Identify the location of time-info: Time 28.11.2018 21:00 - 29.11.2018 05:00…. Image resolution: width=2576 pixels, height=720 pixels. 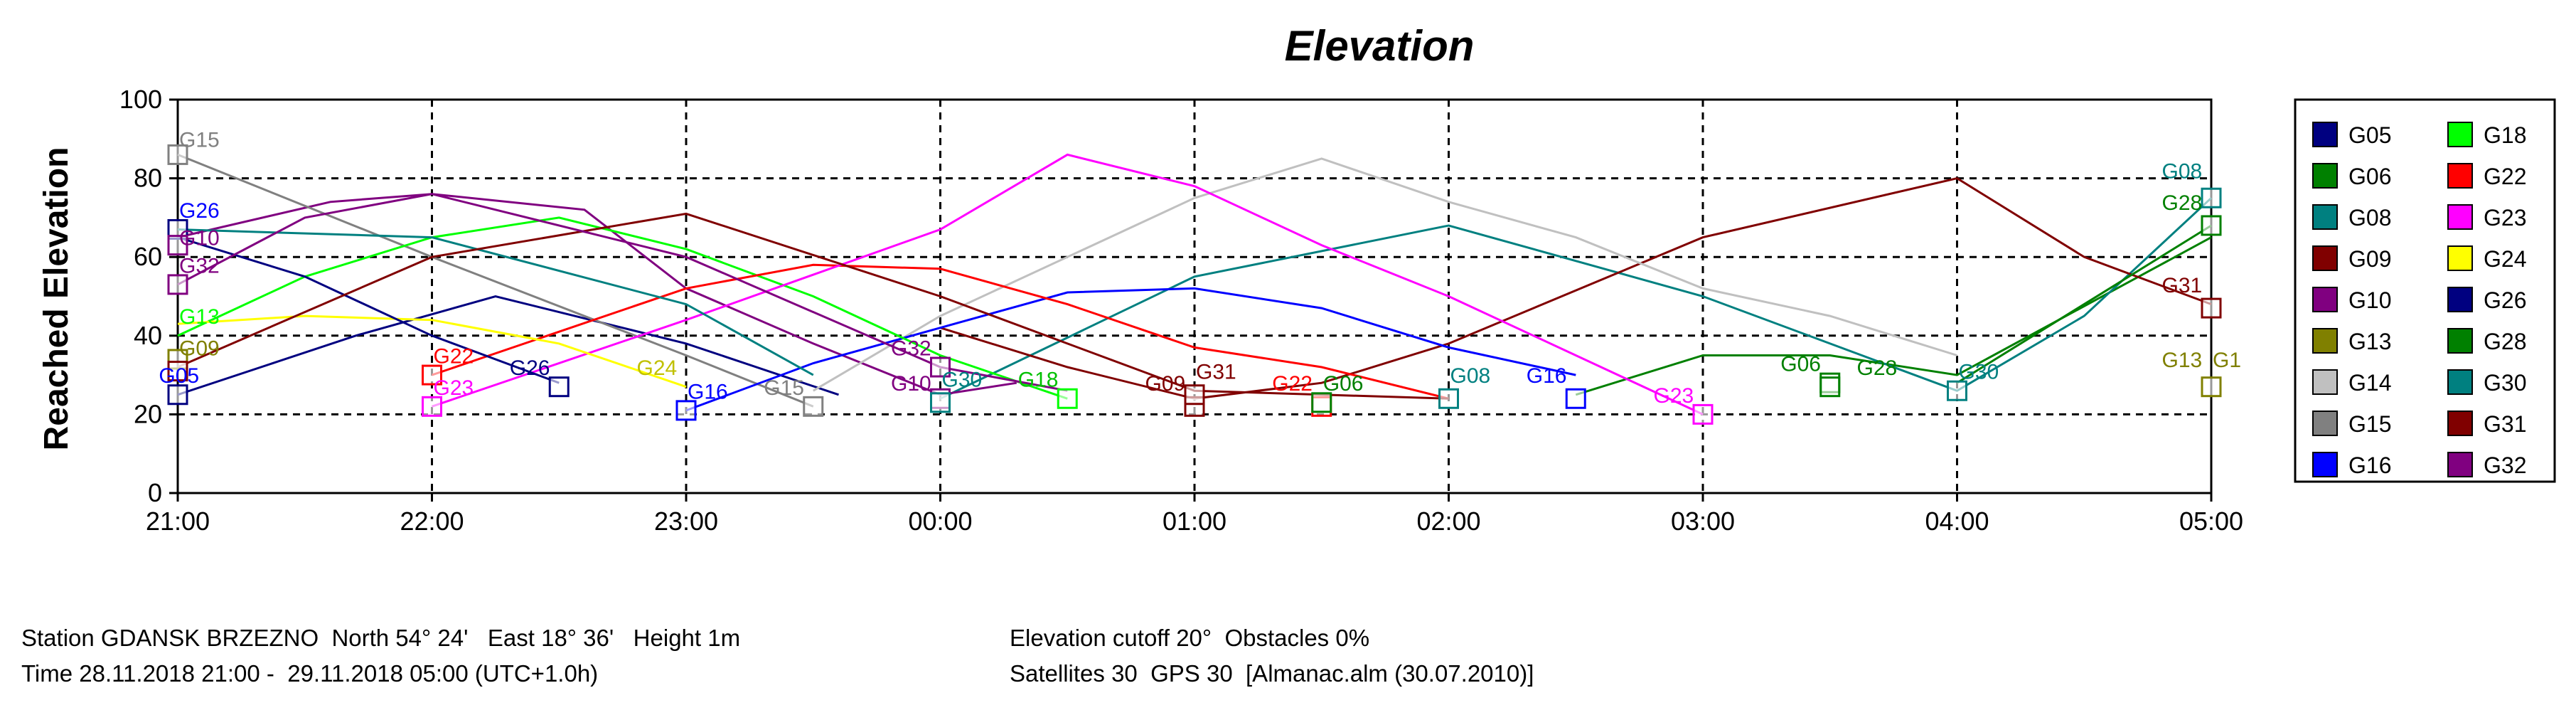
(310, 673).